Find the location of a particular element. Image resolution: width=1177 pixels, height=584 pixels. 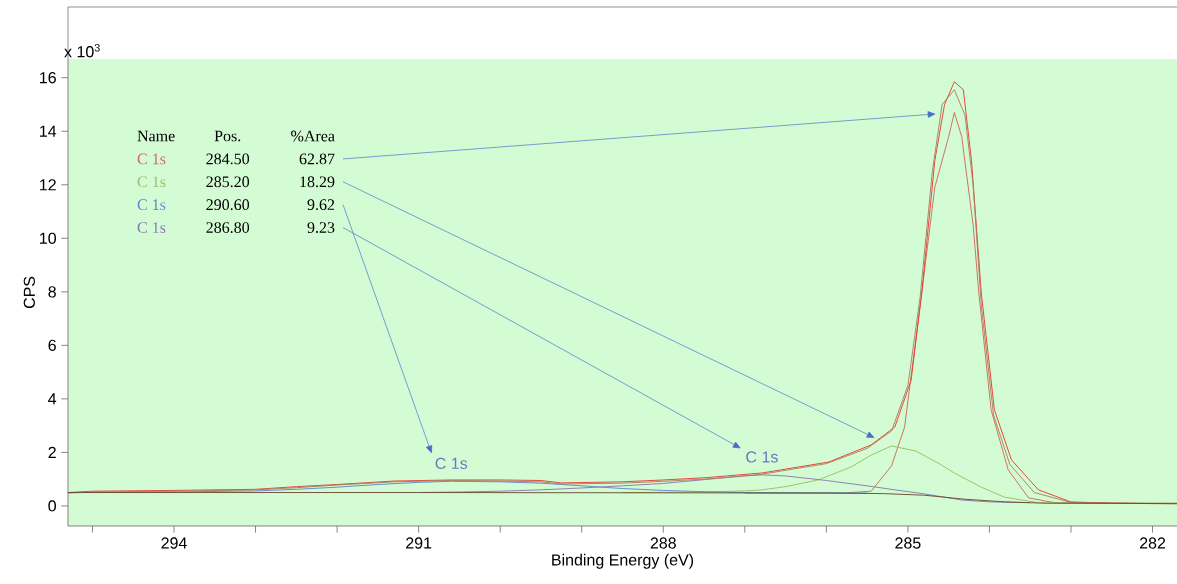

annotation: 18.29 is located at coordinates (317, 182).